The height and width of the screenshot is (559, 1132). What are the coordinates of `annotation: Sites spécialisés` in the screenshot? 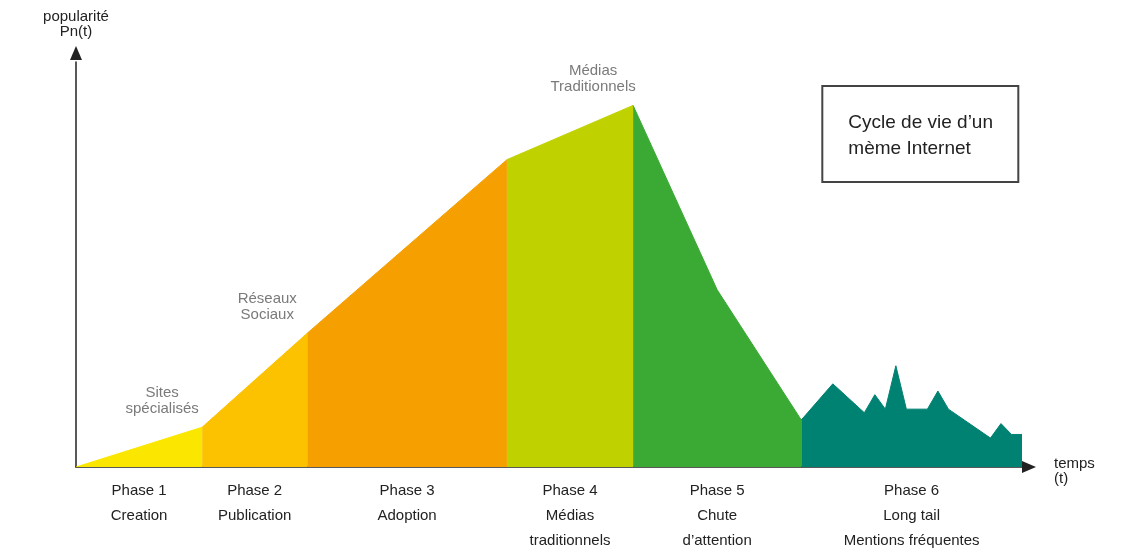 It's located at (162, 399).